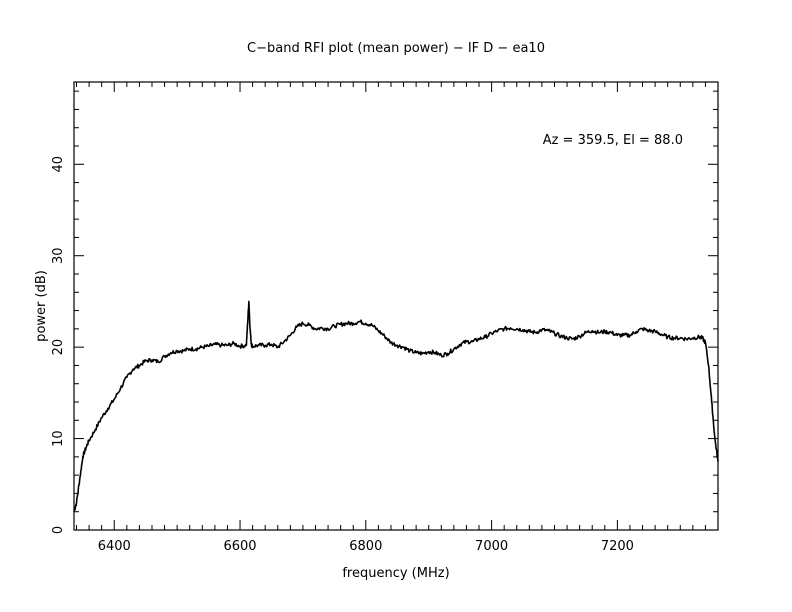 The width and height of the screenshot is (792, 612). Describe the element at coordinates (58, 438) in the screenshot. I see `y-tick-label: 10` at that location.